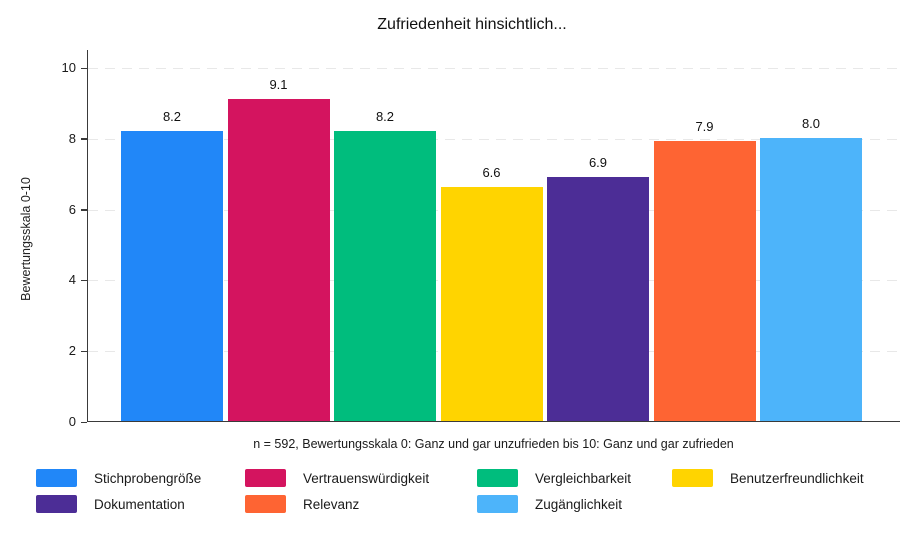 The height and width of the screenshot is (552, 920). Describe the element at coordinates (579, 504) in the screenshot. I see `legend-label: Zugänglichkeit` at that location.